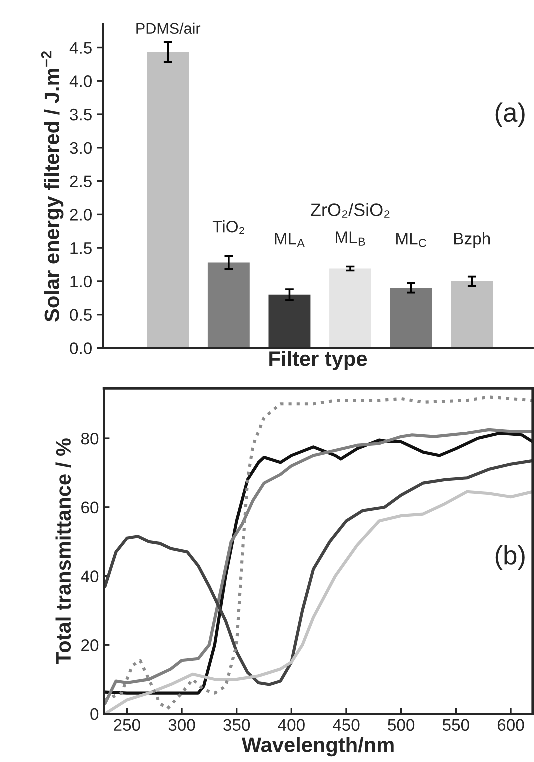 The height and width of the screenshot is (762, 534). I want to click on annotation: ZrO₂/SiO₂, so click(350, 210).